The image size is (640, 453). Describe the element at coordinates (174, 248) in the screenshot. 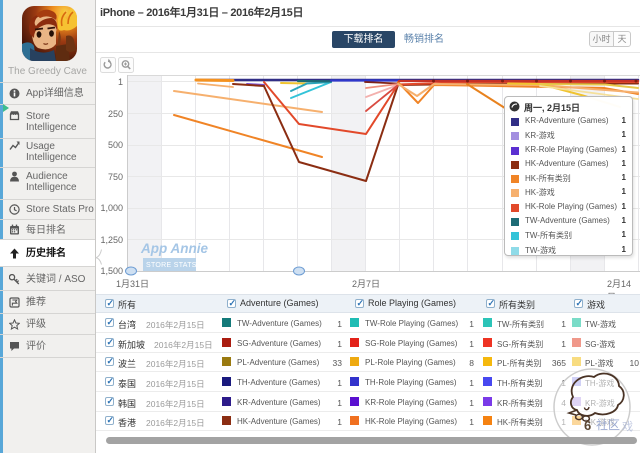

I see `svg-text: App Annie` at that location.